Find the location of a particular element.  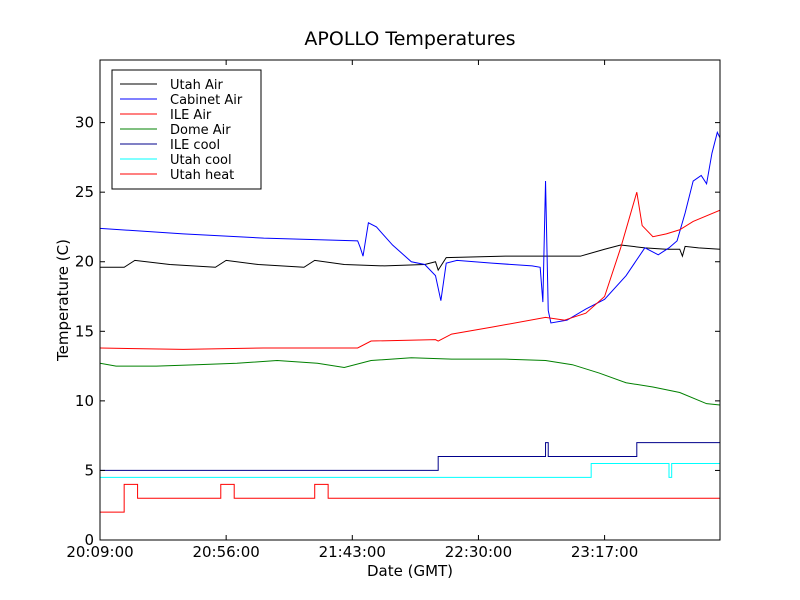

series-line-utah-heat is located at coordinates (410, 498).